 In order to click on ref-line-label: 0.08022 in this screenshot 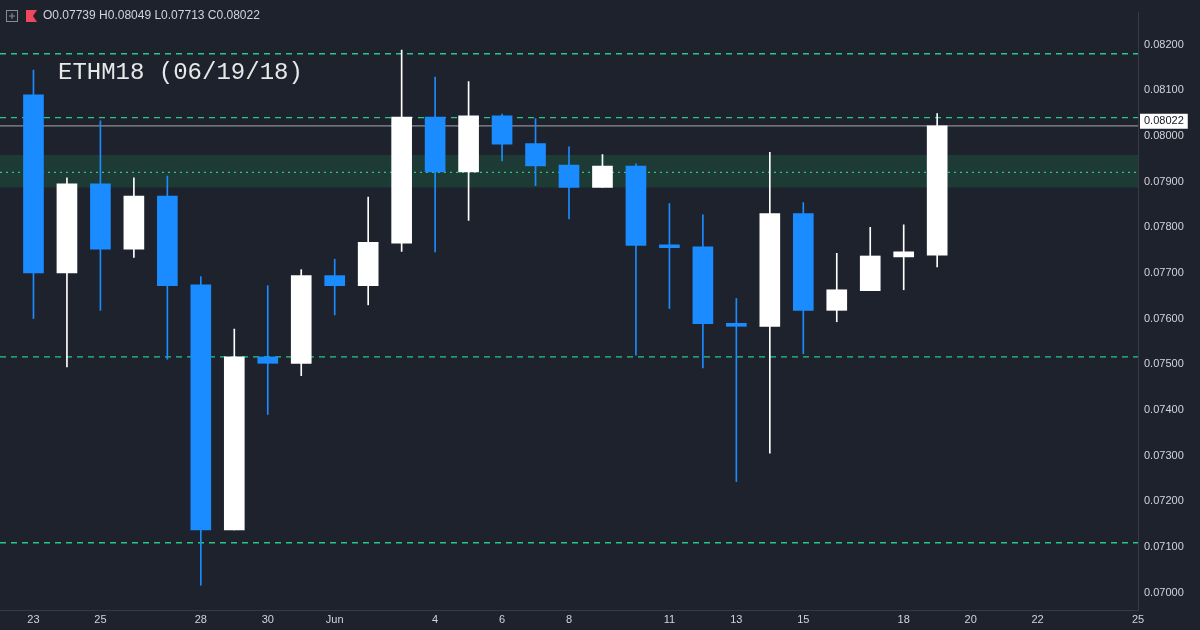, I will do `click(1164, 120)`.